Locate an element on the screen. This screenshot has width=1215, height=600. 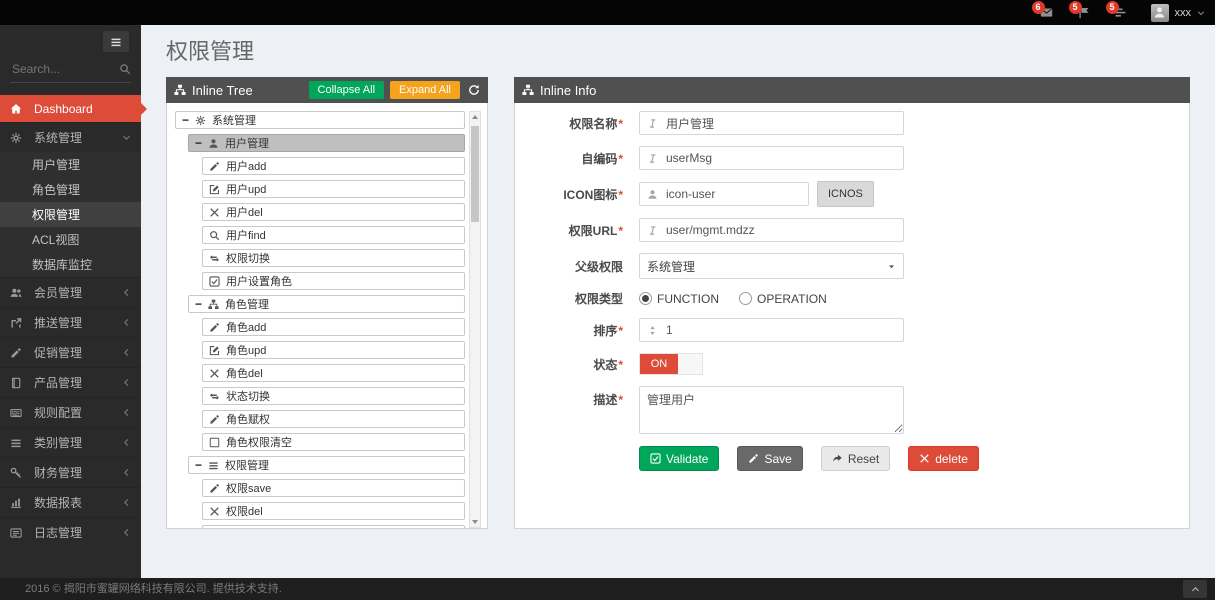
reset-button: Reset is located at coordinates (855, 458).